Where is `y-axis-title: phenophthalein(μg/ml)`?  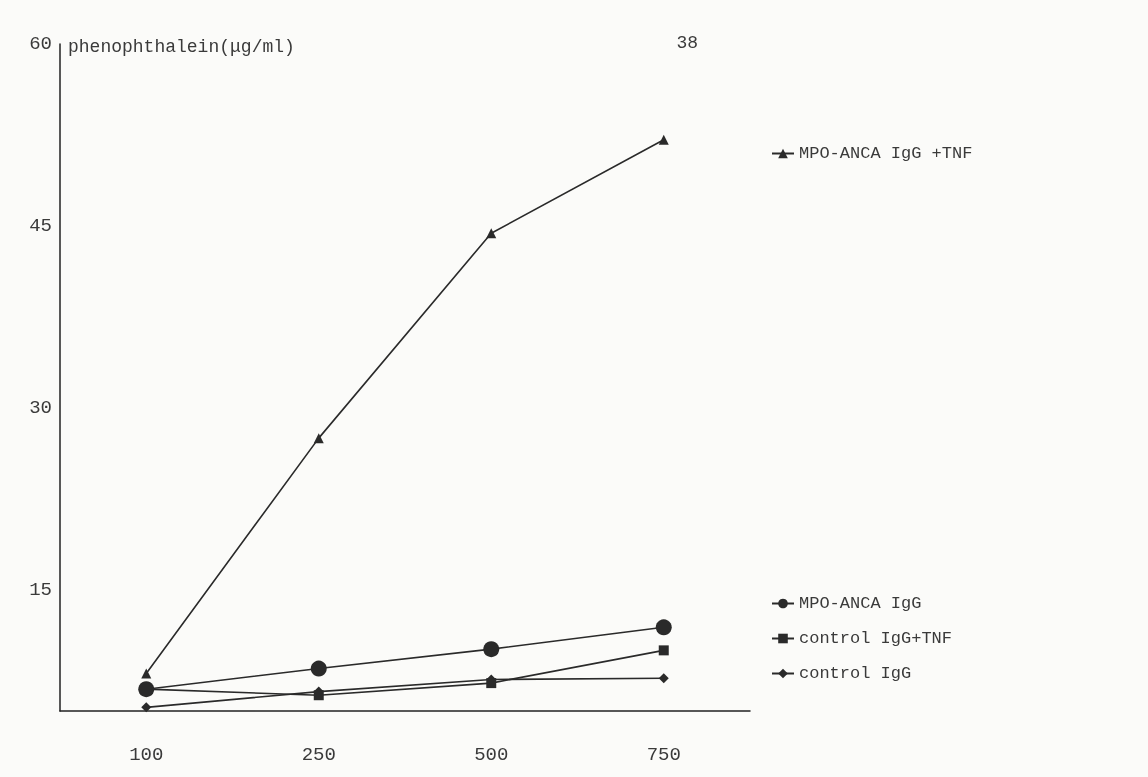
y-axis-title: phenophthalein(μg/ml) is located at coordinates (181, 47).